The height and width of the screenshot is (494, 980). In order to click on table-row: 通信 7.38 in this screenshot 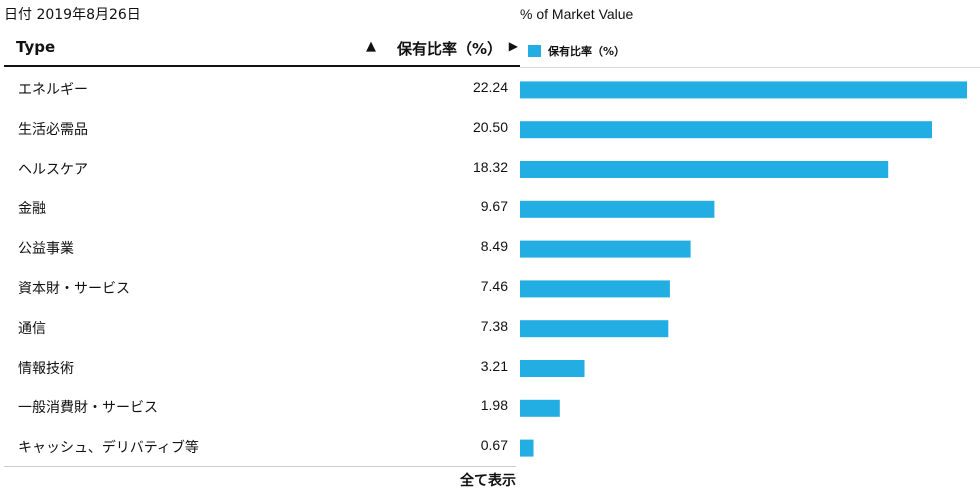, I will do `click(262, 328)`.